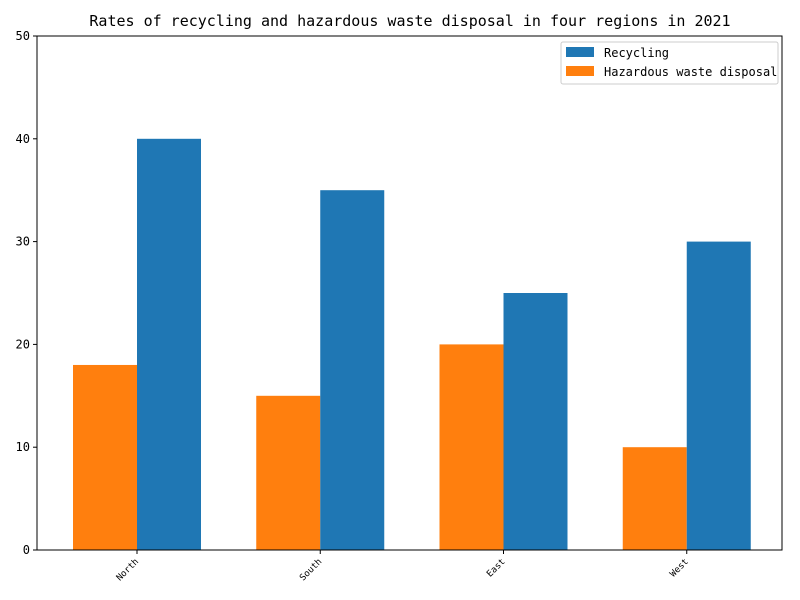  What do you see at coordinates (26, 293) in the screenshot?
I see `y-axis: 0 10 20 30 40 50` at bounding box center [26, 293].